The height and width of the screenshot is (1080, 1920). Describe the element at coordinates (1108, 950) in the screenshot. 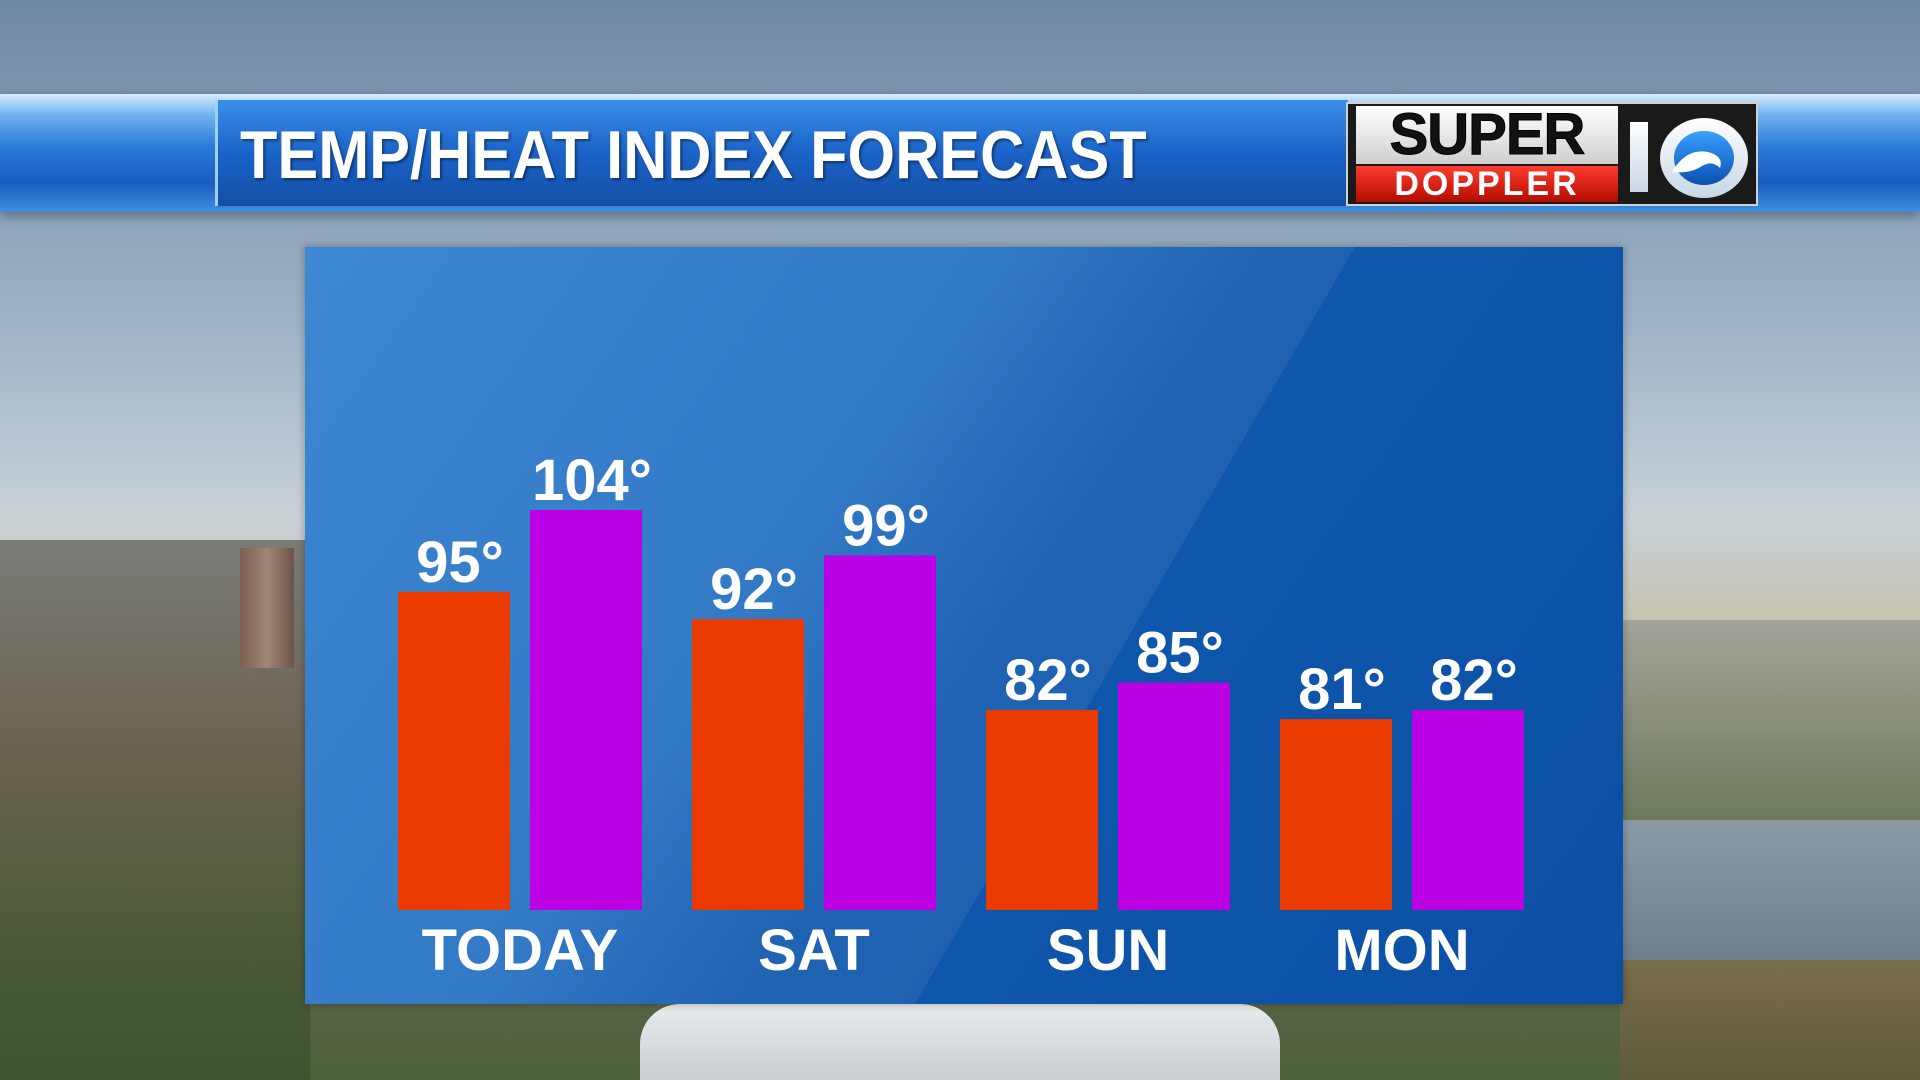

I see `category-label-sun: SUN` at that location.